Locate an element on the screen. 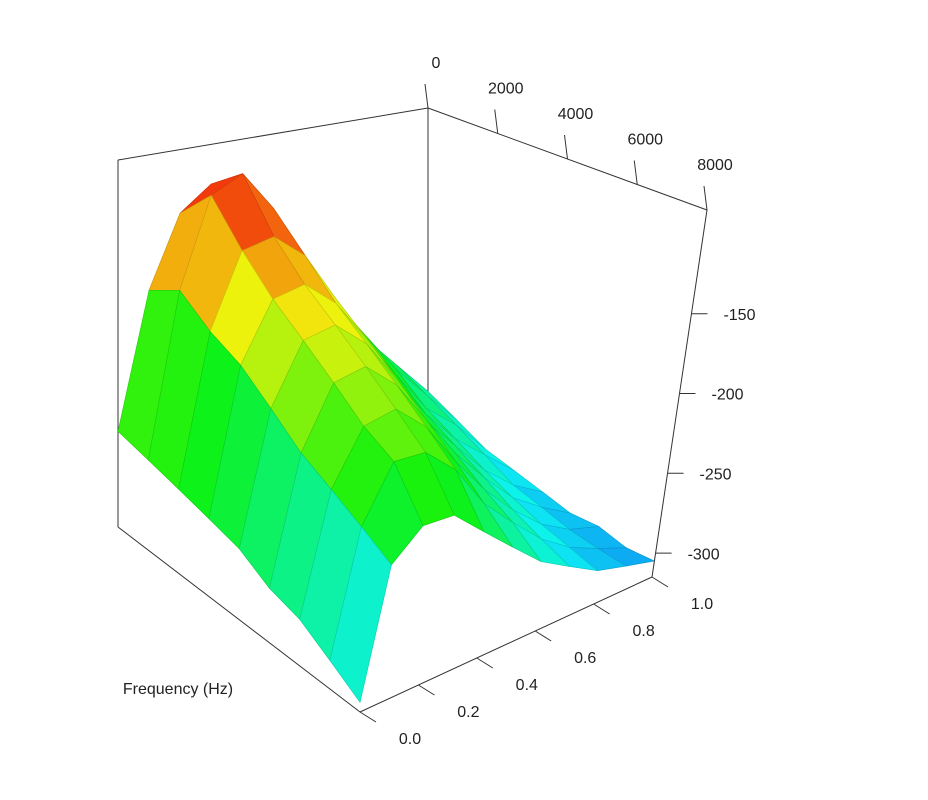  y-tick-label: 4000 is located at coordinates (576, 114).